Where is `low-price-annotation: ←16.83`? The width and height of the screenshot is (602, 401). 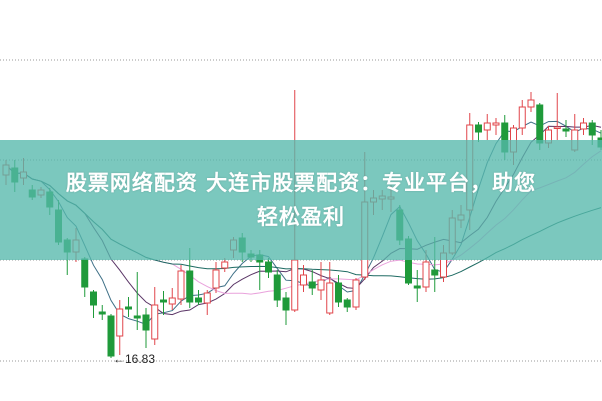
low-price-annotation: ←16.83 is located at coordinates (134, 359).